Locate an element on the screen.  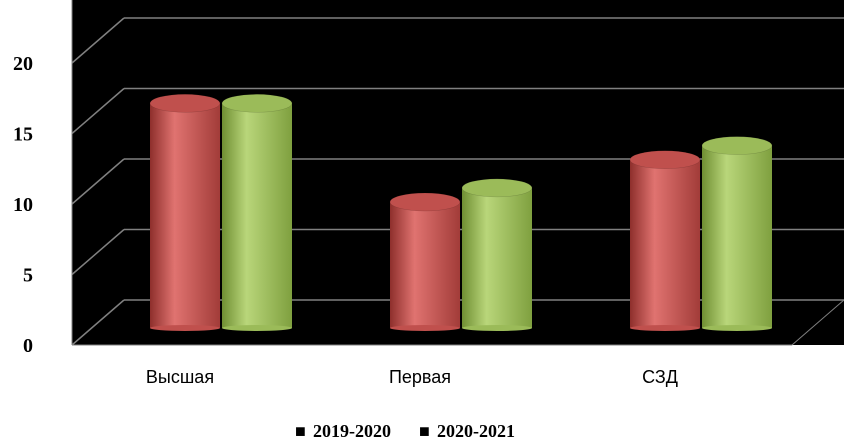
x-axis-ticks: Высшая Первая СЗД is located at coordinates (412, 377).